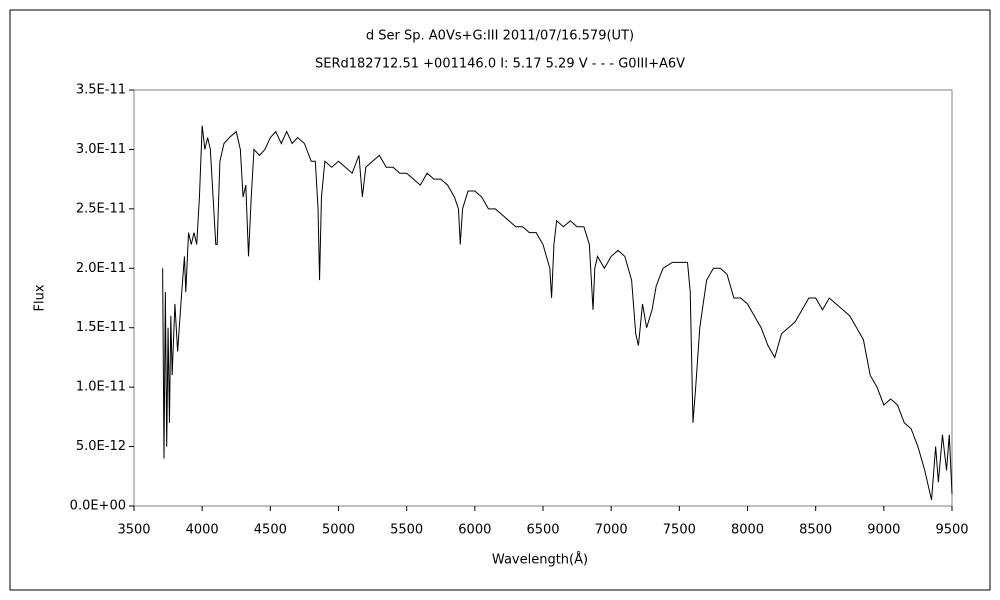 Image resolution: width=1000 pixels, height=600 pixels. What do you see at coordinates (101, 90) in the screenshot?
I see `y-tick-label: 3.5E-11` at bounding box center [101, 90].